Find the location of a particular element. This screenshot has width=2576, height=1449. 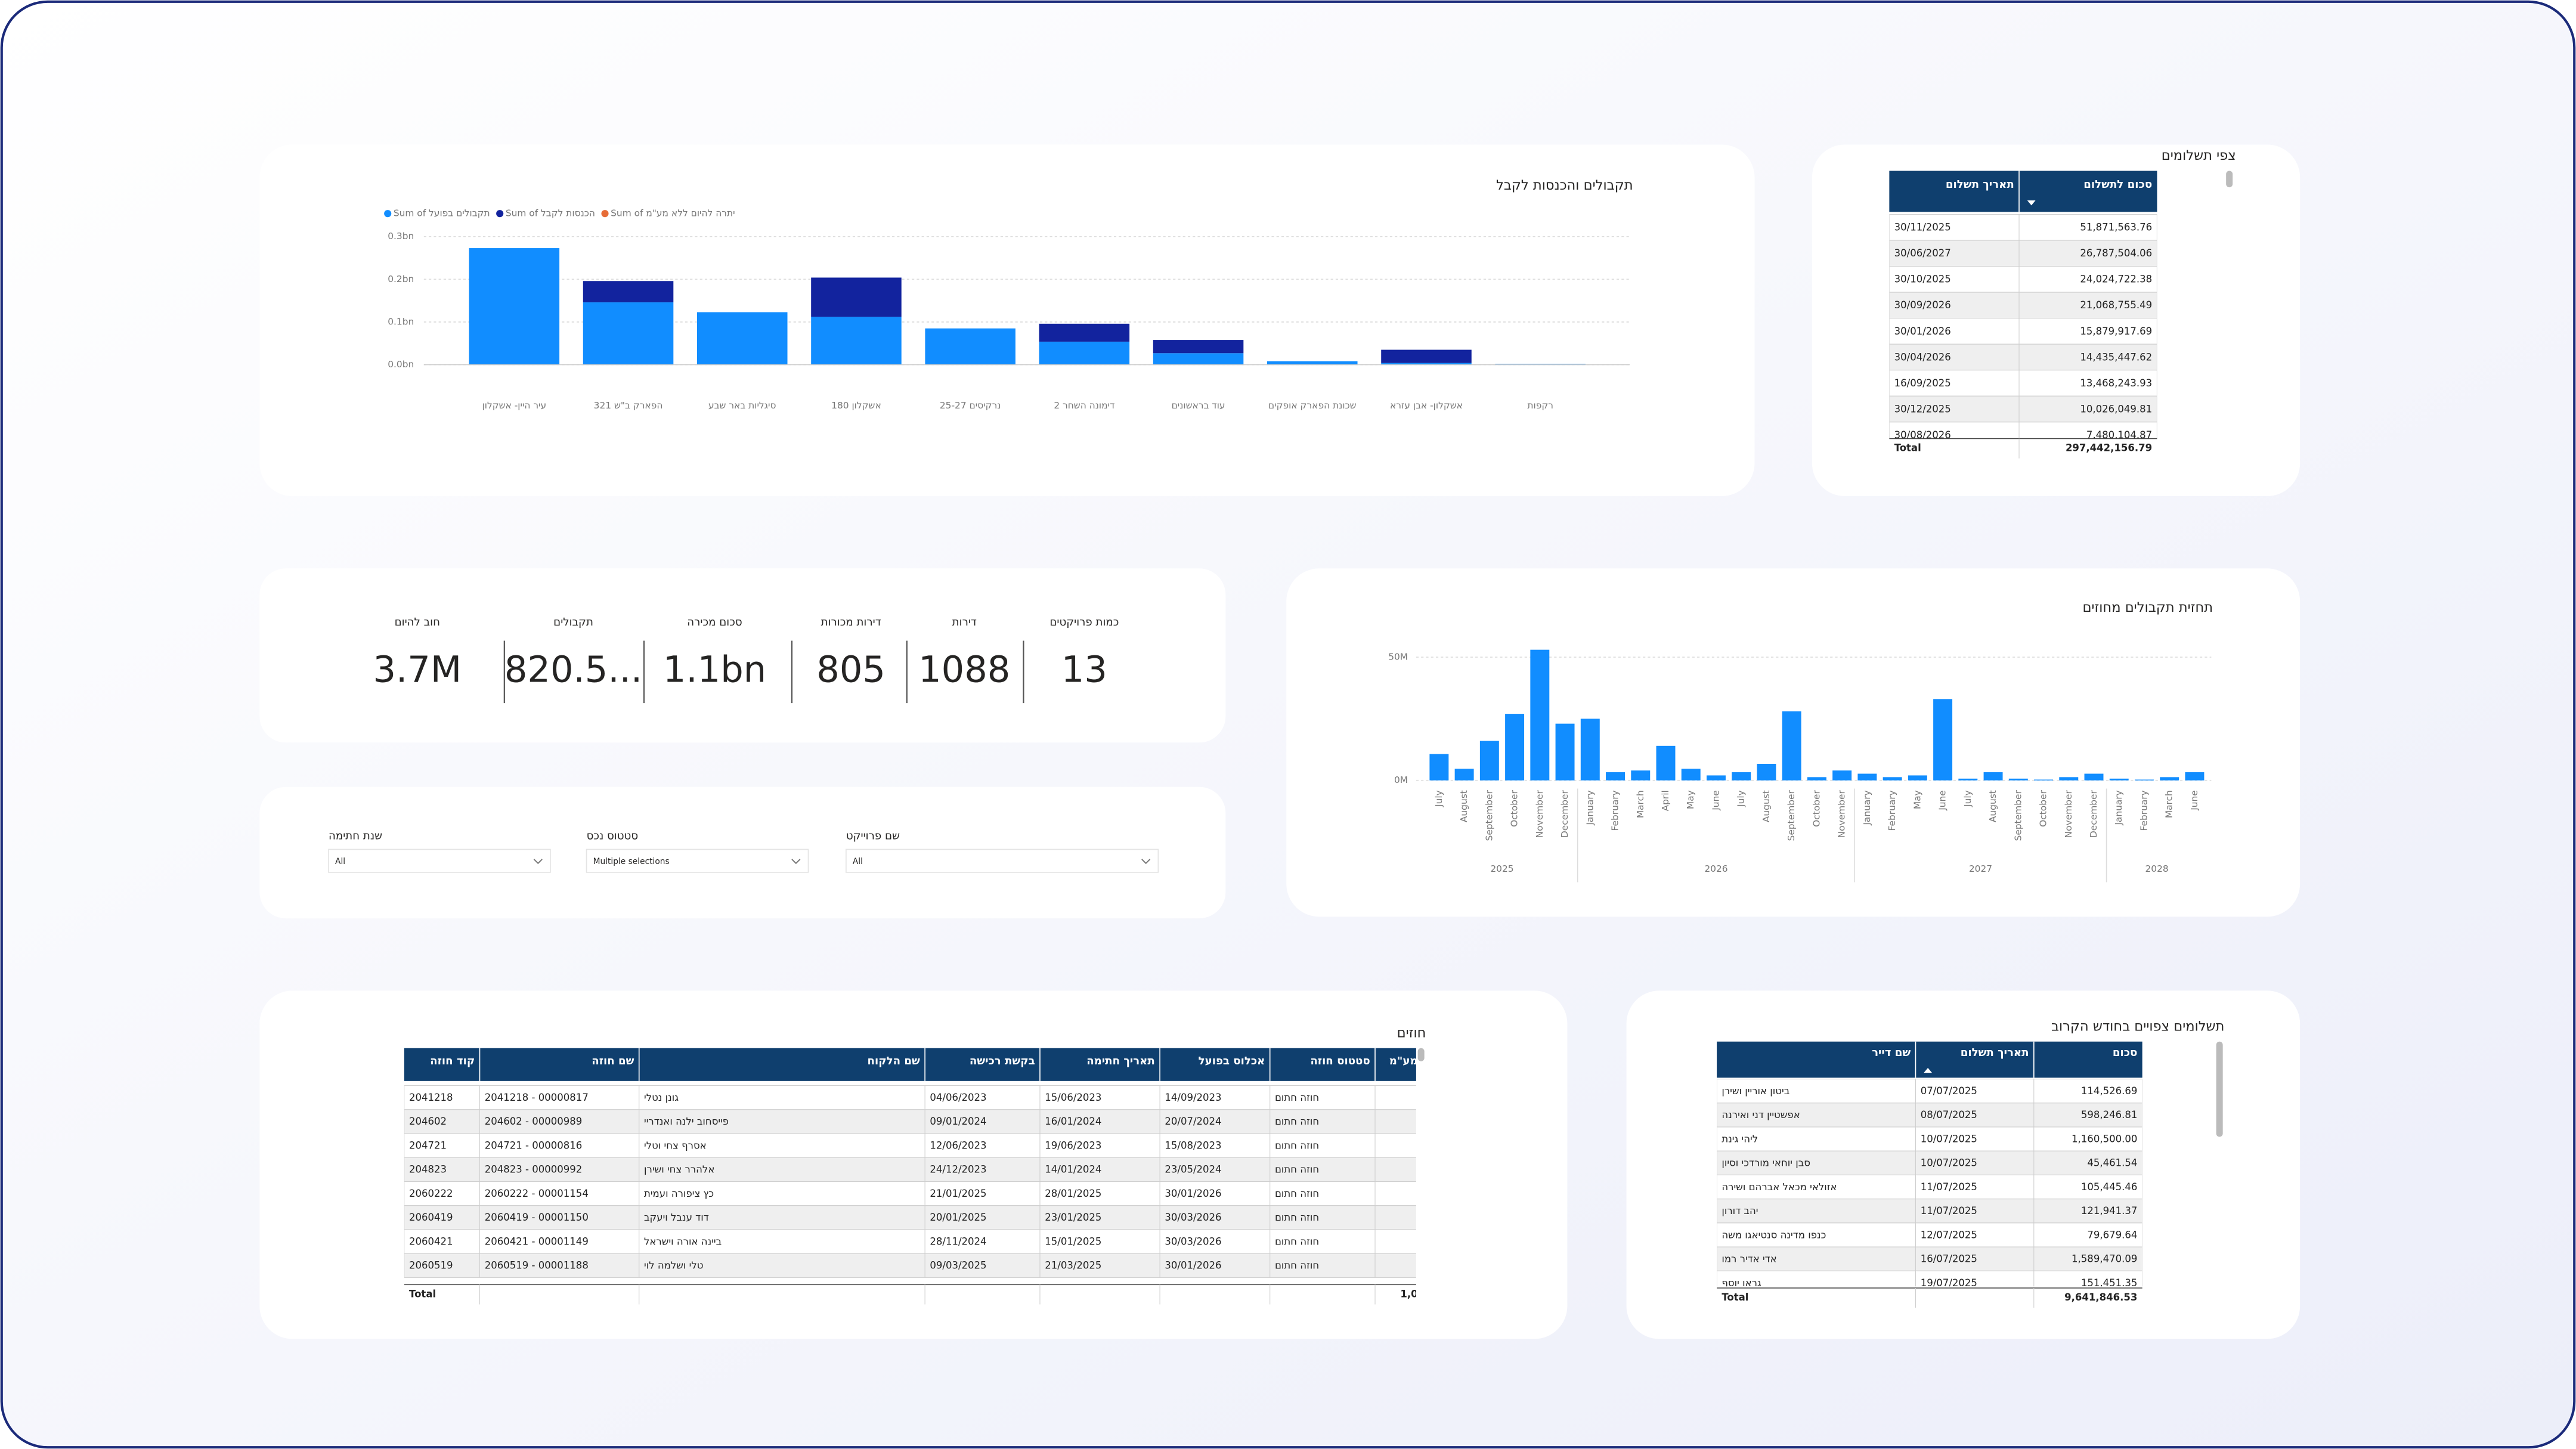

kpi-label: כמות פרויקטים is located at coordinates (1084, 622).